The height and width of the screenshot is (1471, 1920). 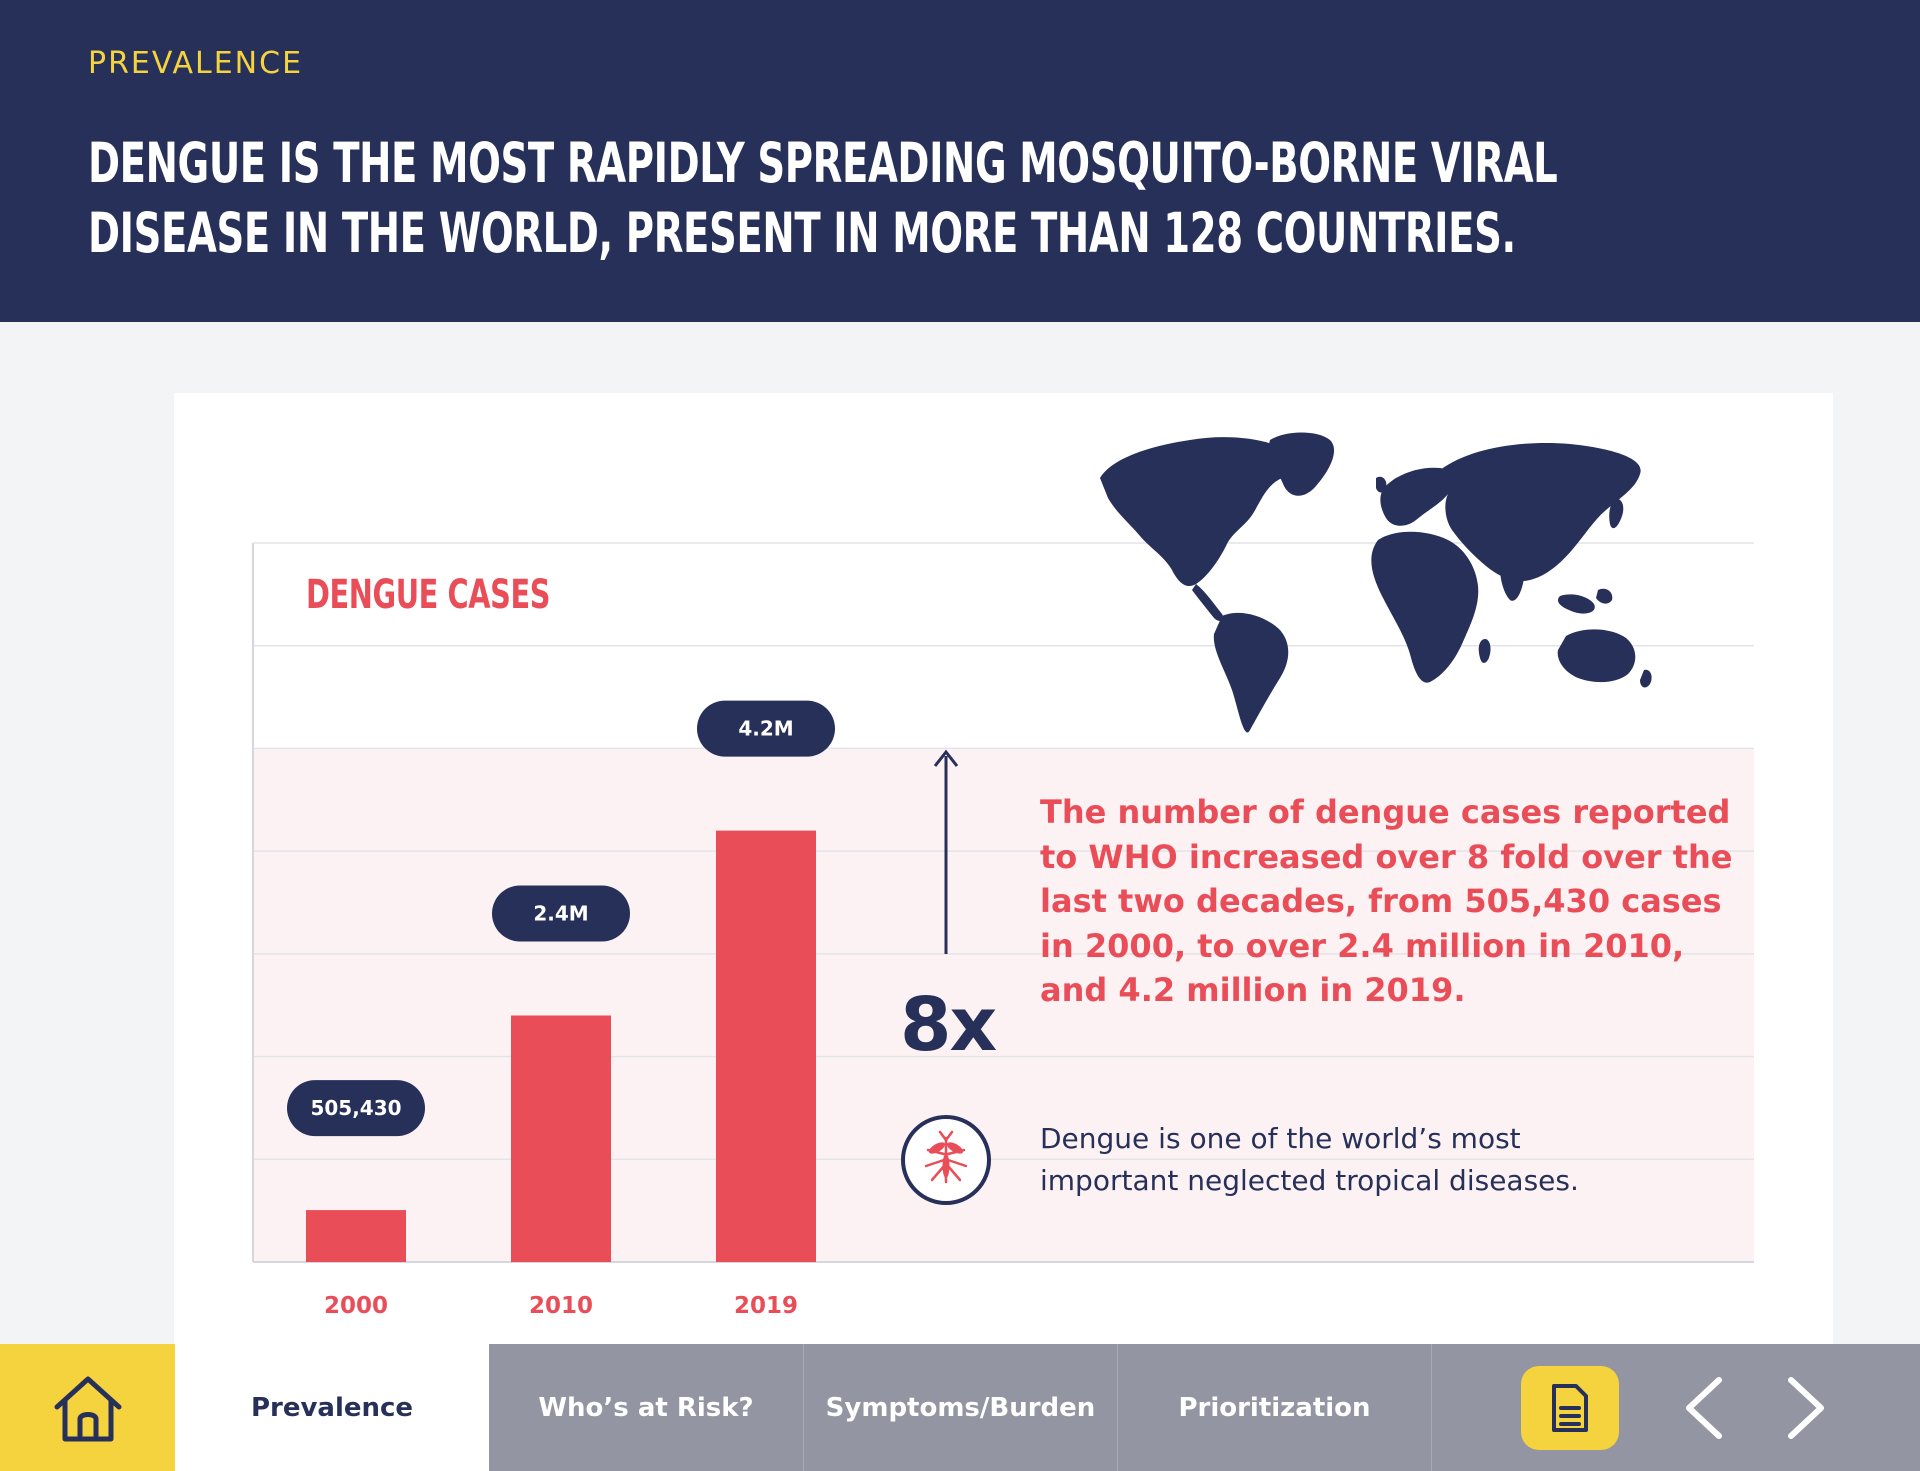 I want to click on home-button, so click(x=87, y=1407).